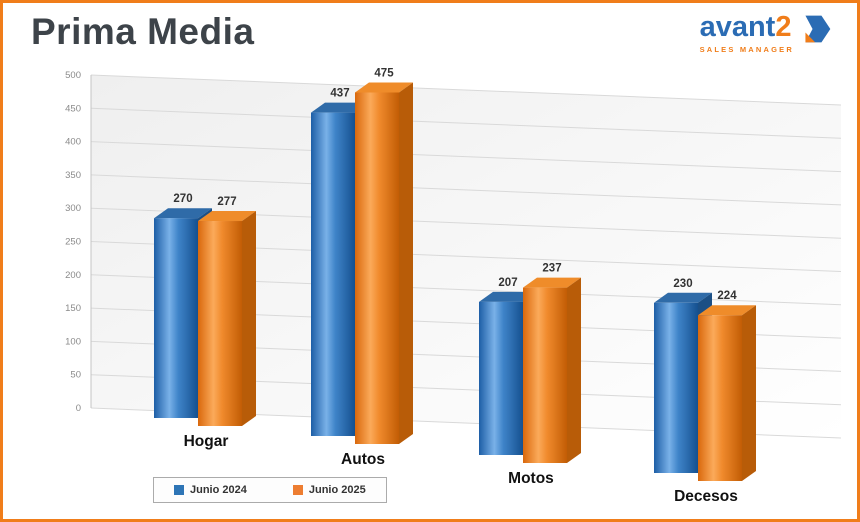 The image size is (860, 522). What do you see at coordinates (818, 29) in the screenshot?
I see `avant2-logo-icon` at bounding box center [818, 29].